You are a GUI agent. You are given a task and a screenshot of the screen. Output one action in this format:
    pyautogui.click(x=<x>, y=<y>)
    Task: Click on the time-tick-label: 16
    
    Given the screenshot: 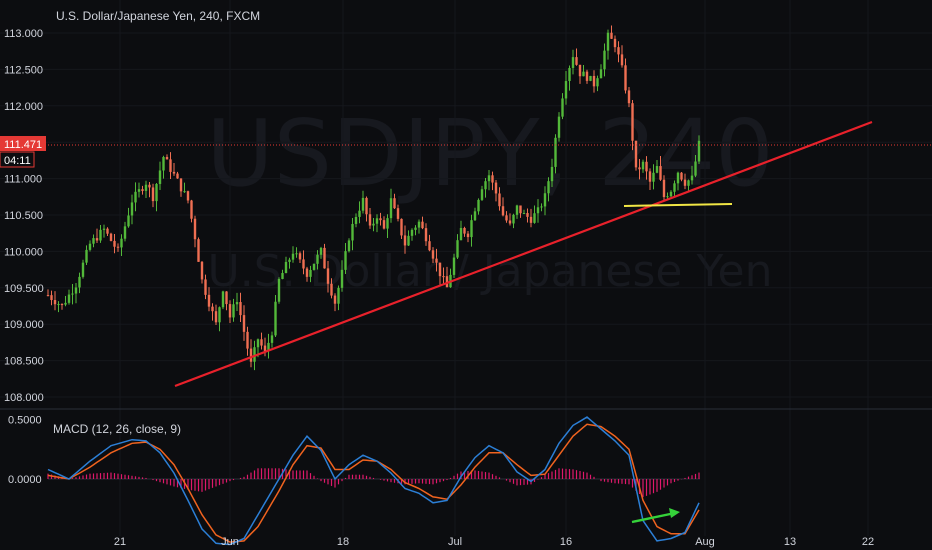 What is the action you would take?
    pyautogui.click(x=566, y=542)
    